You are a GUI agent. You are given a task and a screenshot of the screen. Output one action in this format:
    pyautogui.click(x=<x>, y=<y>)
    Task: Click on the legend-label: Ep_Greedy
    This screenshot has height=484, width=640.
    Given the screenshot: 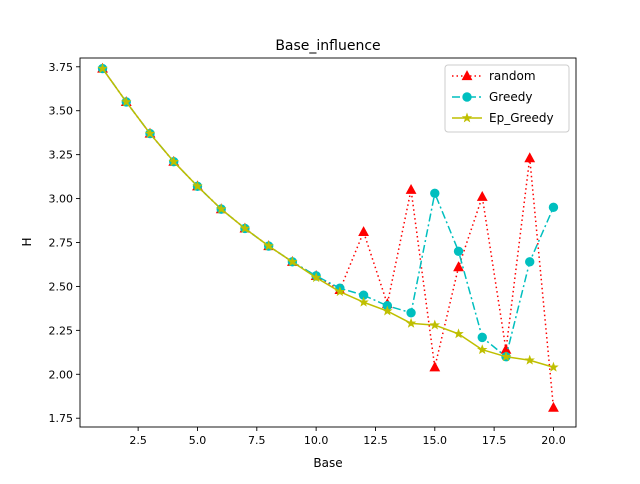 What is the action you would take?
    pyautogui.click(x=521, y=118)
    